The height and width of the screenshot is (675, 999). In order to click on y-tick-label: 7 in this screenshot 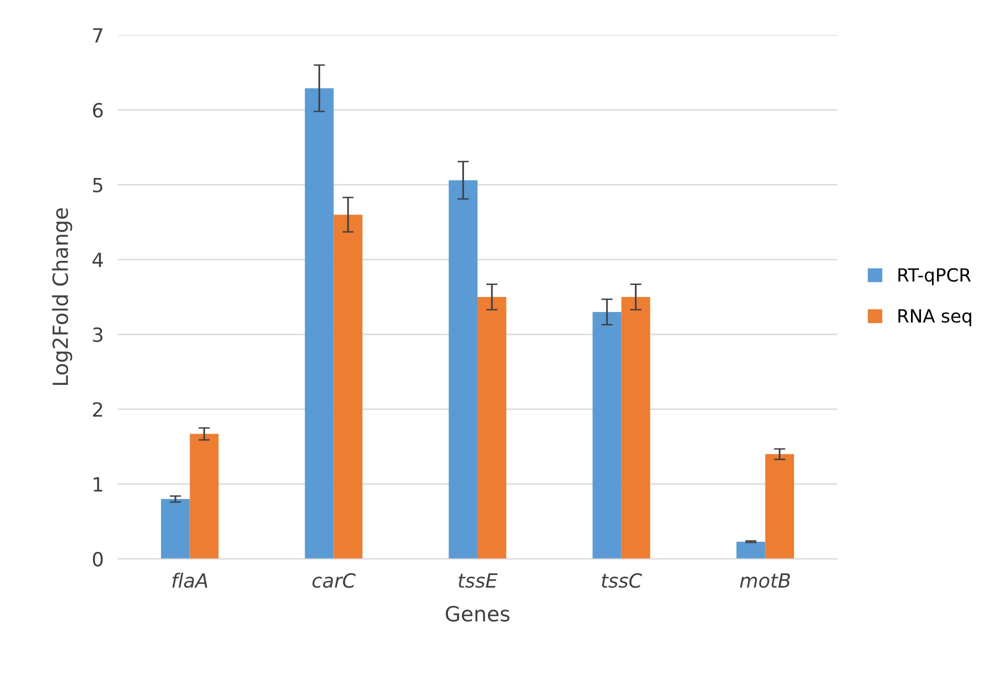, I will do `click(97, 35)`.